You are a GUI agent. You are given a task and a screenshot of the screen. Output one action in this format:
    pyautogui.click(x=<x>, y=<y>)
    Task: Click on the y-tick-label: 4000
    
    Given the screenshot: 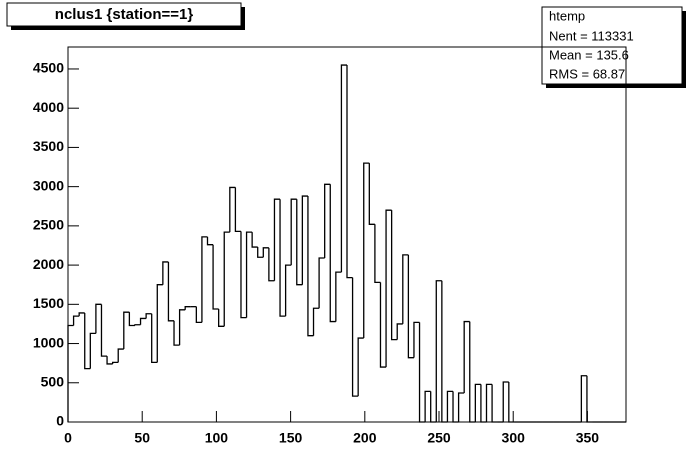 What is the action you would take?
    pyautogui.click(x=48, y=107)
    